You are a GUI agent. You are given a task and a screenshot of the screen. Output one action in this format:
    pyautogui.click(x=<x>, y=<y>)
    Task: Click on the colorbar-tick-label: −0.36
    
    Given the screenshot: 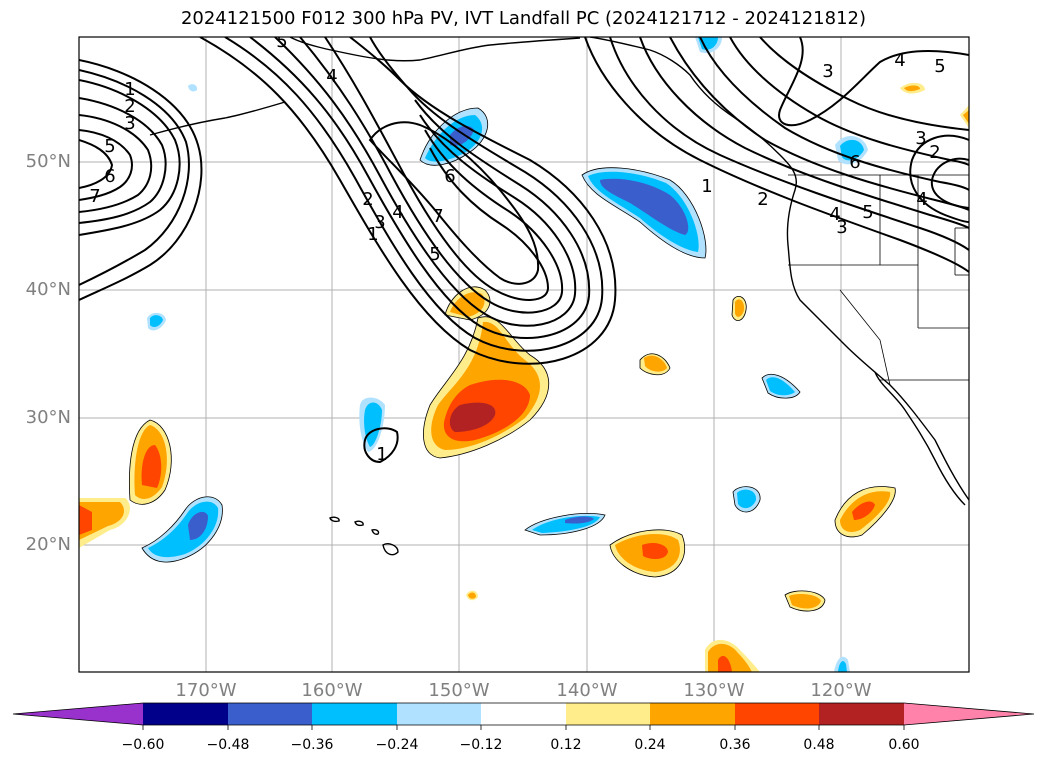 What is the action you would take?
    pyautogui.click(x=312, y=745)
    